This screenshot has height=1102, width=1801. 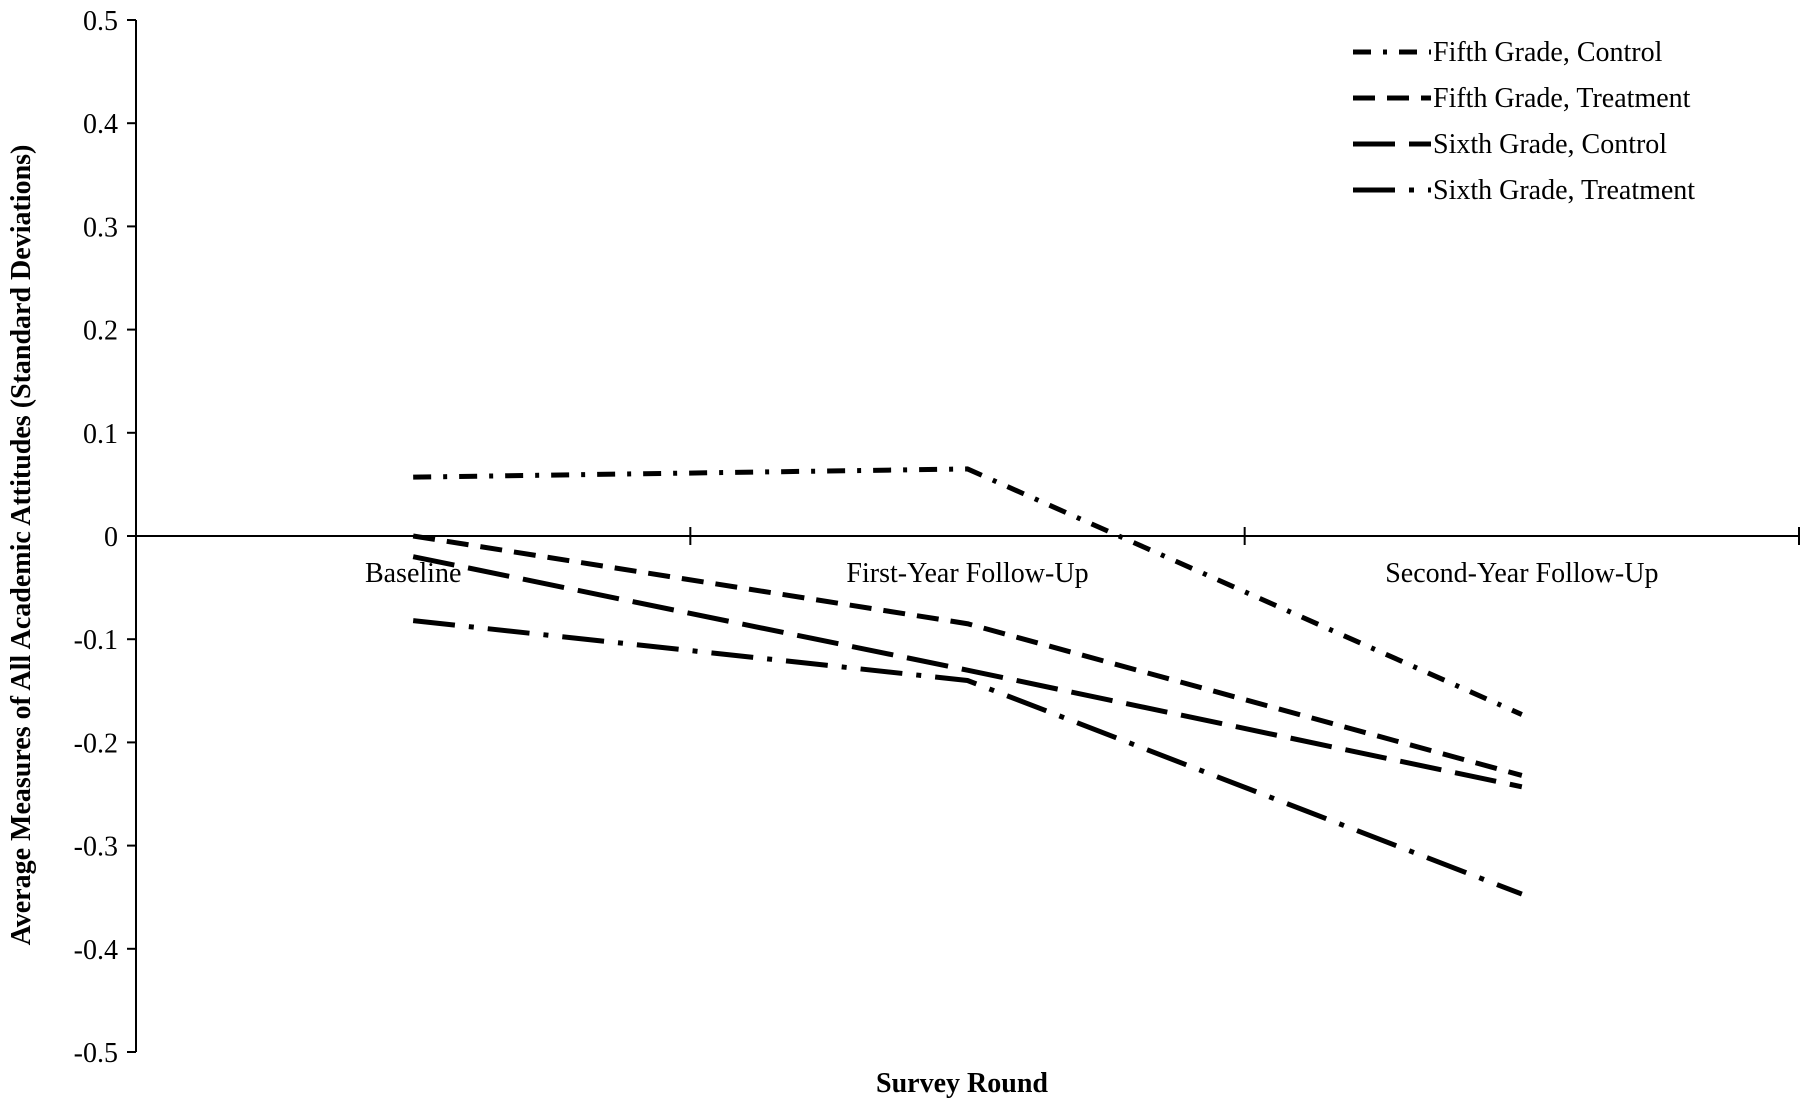 What do you see at coordinates (1548, 52) in the screenshot?
I see `legend-label: Fifth Grade, Control` at bounding box center [1548, 52].